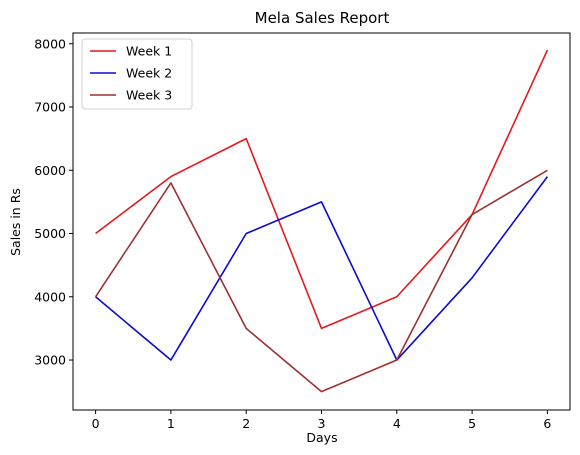 Image resolution: width=580 pixels, height=455 pixels. Describe the element at coordinates (472, 423) in the screenshot. I see `x-tick-label: 5` at that location.